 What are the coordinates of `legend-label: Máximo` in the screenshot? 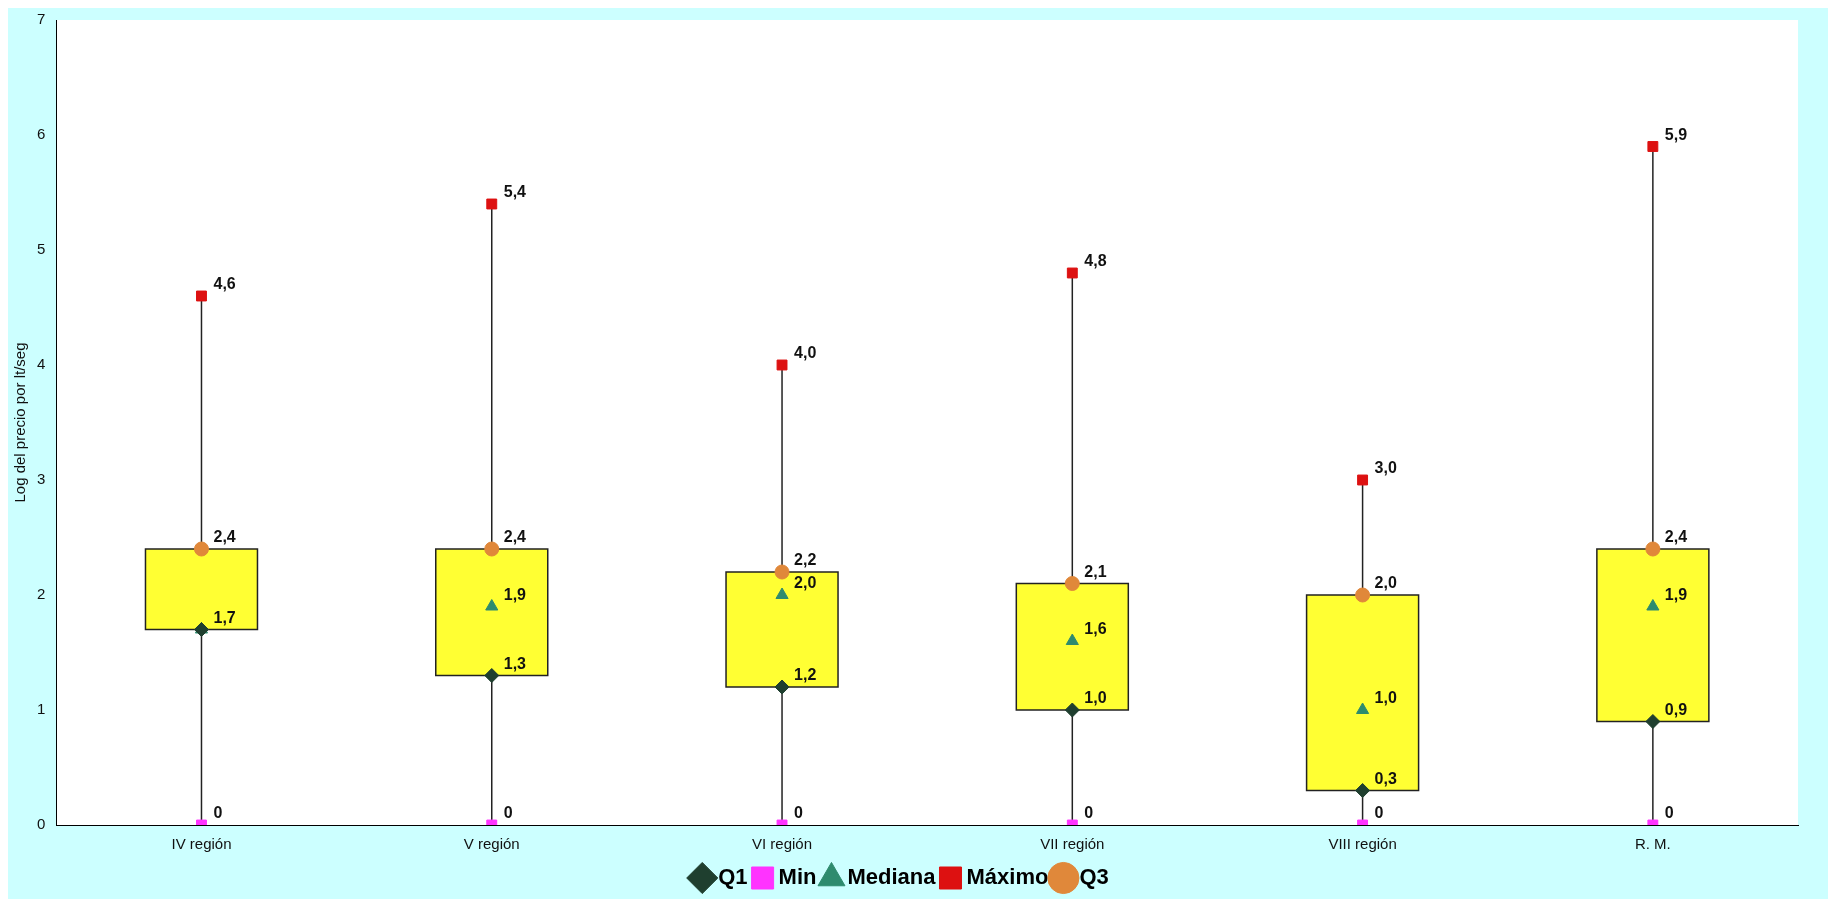 It's located at (1007, 877).